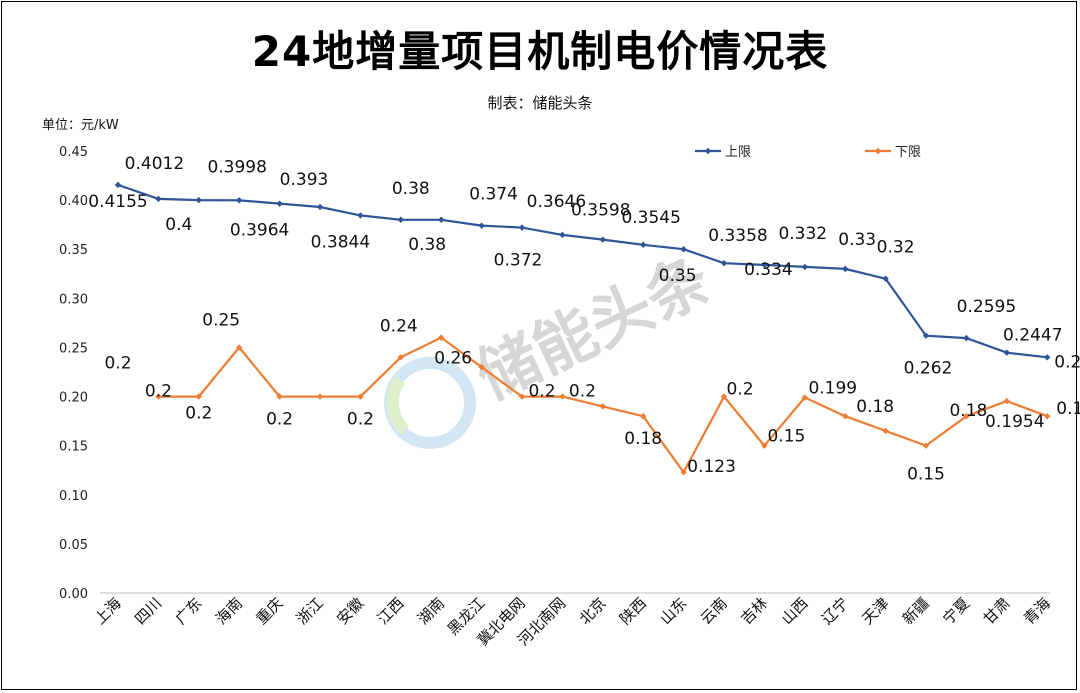 The height and width of the screenshot is (693, 1080). I want to click on x-category-label: 辽宁, so click(835, 611).